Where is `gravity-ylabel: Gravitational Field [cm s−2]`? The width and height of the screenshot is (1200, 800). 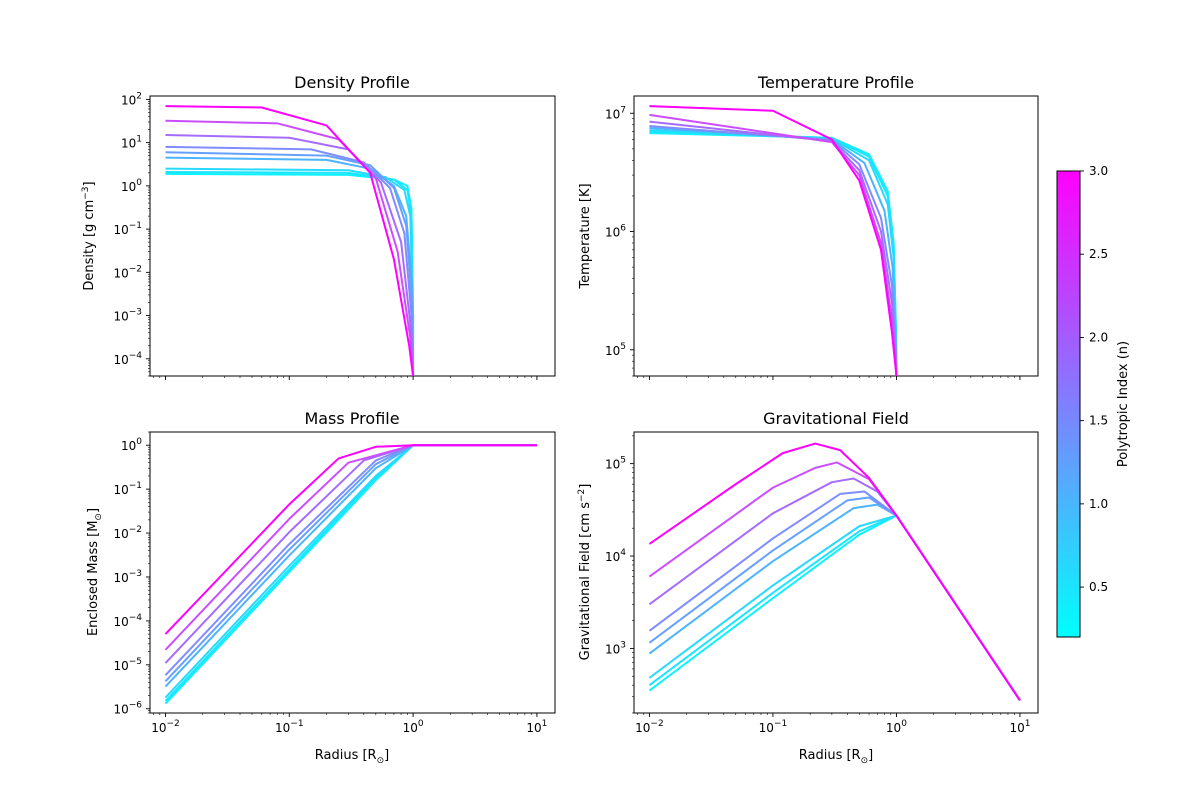
gravity-ylabel: Gravitational Field [cm s−2] is located at coordinates (585, 572).